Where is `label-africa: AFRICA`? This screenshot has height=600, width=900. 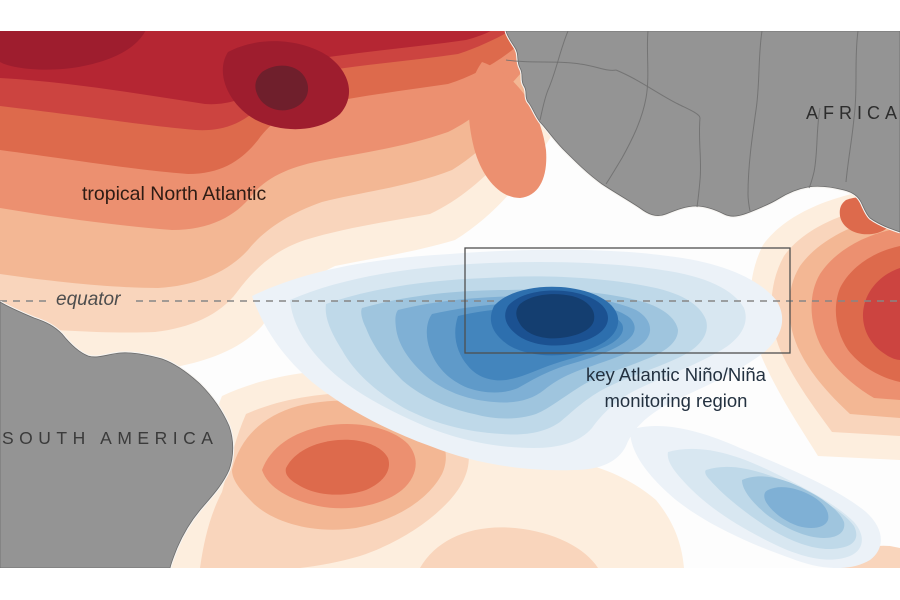 label-africa: AFRICA is located at coordinates (853, 113).